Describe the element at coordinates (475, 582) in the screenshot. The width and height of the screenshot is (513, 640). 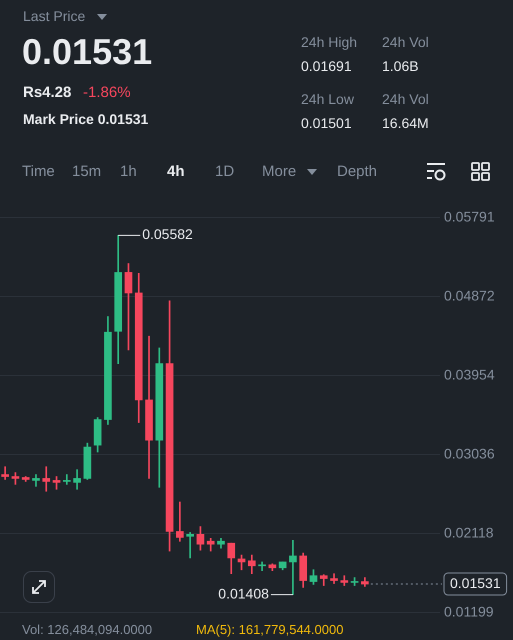
I see `ref-line-label: 0.01531` at that location.